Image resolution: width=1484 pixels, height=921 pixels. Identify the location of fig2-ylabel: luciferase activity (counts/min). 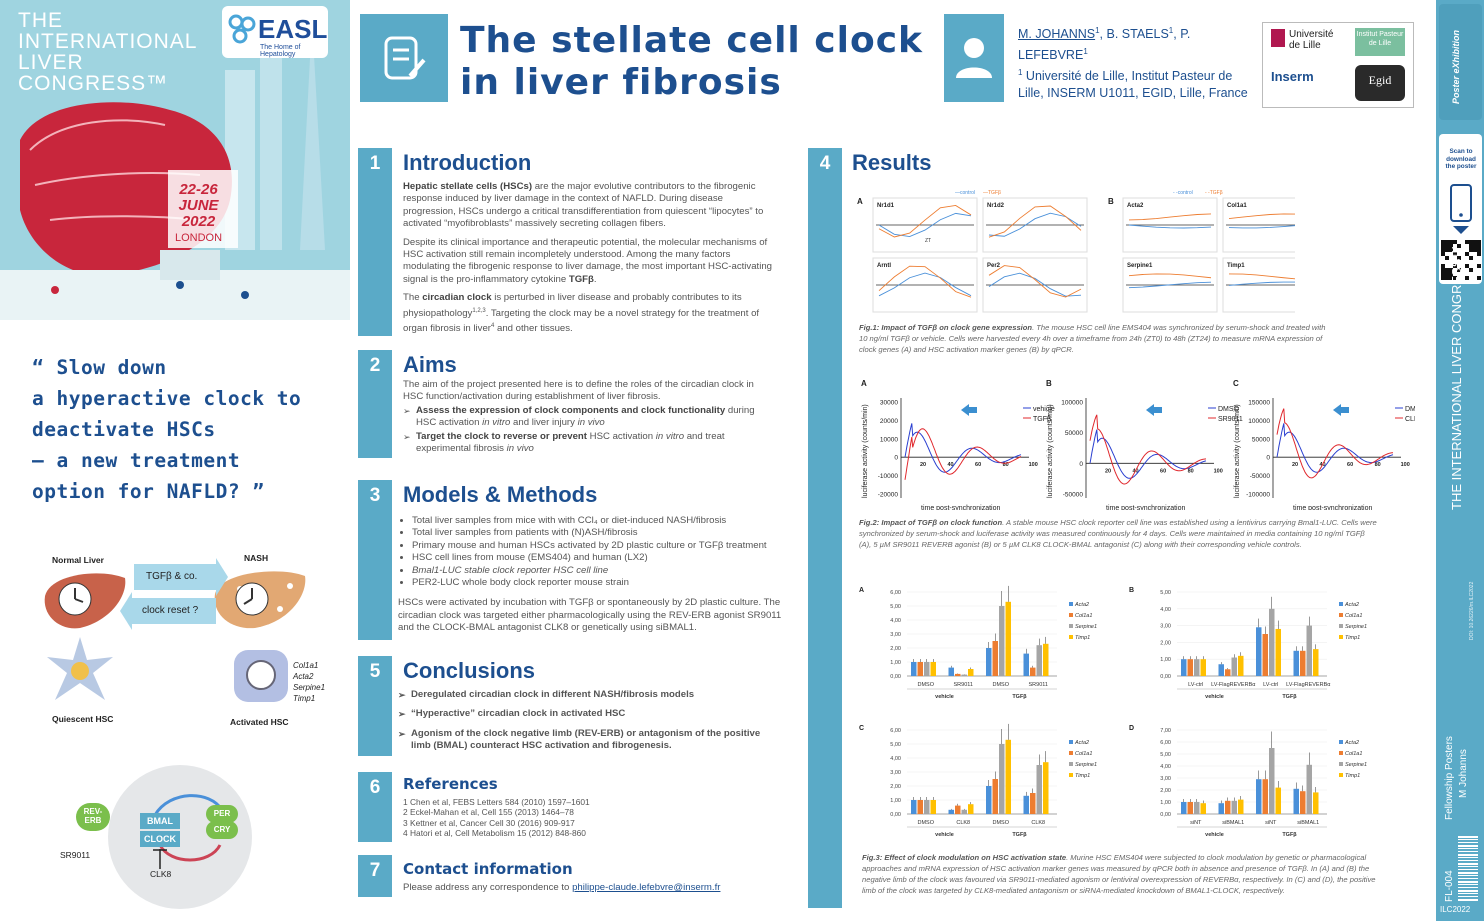
(865, 451).